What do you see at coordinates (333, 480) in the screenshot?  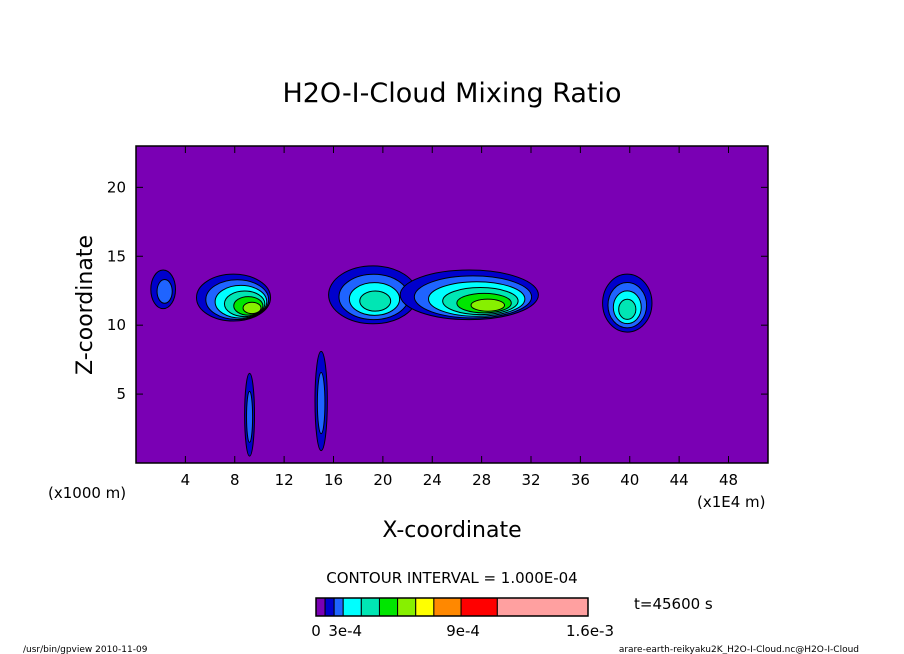 I see `x-tick-label: 16` at bounding box center [333, 480].